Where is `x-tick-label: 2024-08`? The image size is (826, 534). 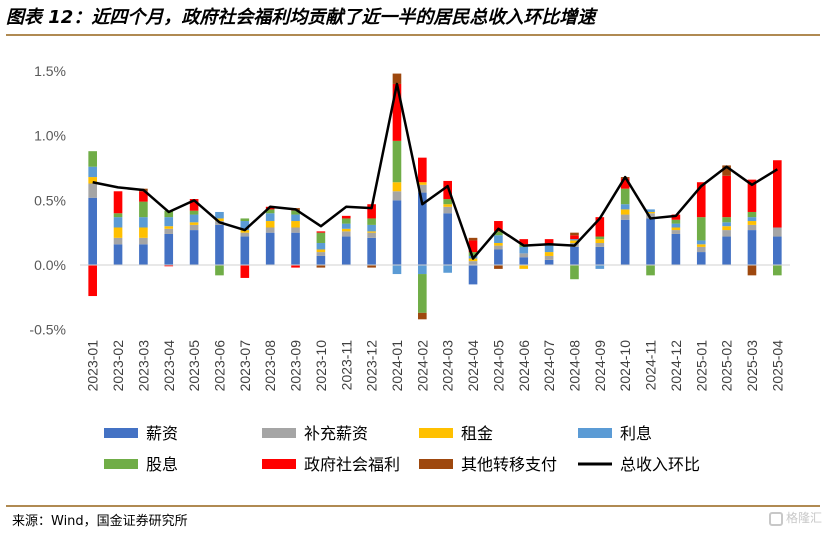
x-tick-label: 2024-08 is located at coordinates (574, 366).